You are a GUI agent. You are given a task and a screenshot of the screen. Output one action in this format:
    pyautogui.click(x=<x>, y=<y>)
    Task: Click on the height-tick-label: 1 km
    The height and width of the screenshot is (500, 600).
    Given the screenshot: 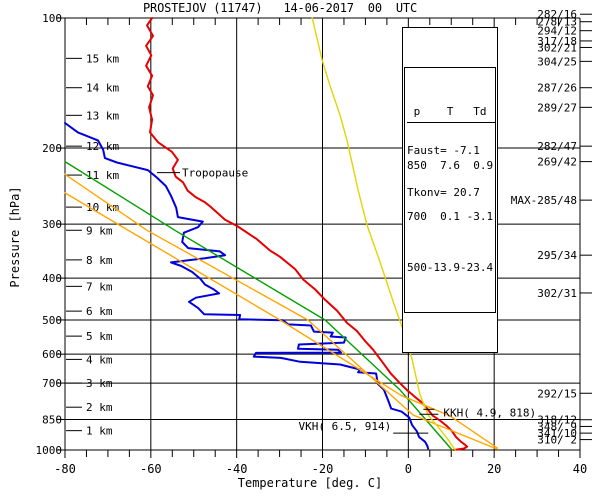 What is the action you would take?
    pyautogui.click(x=99, y=431)
    